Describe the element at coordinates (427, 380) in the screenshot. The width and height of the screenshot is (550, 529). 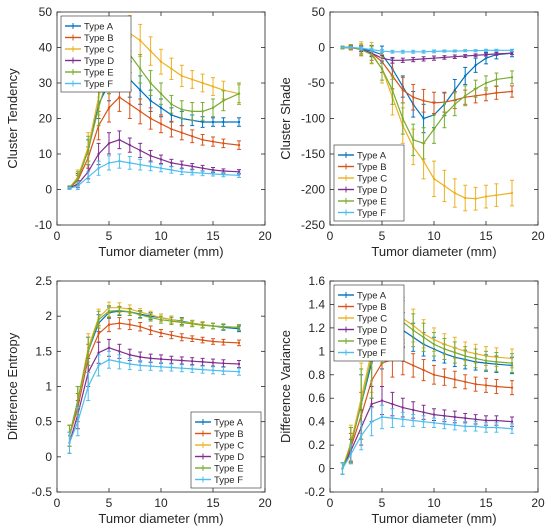
I see `series-layer` at that location.